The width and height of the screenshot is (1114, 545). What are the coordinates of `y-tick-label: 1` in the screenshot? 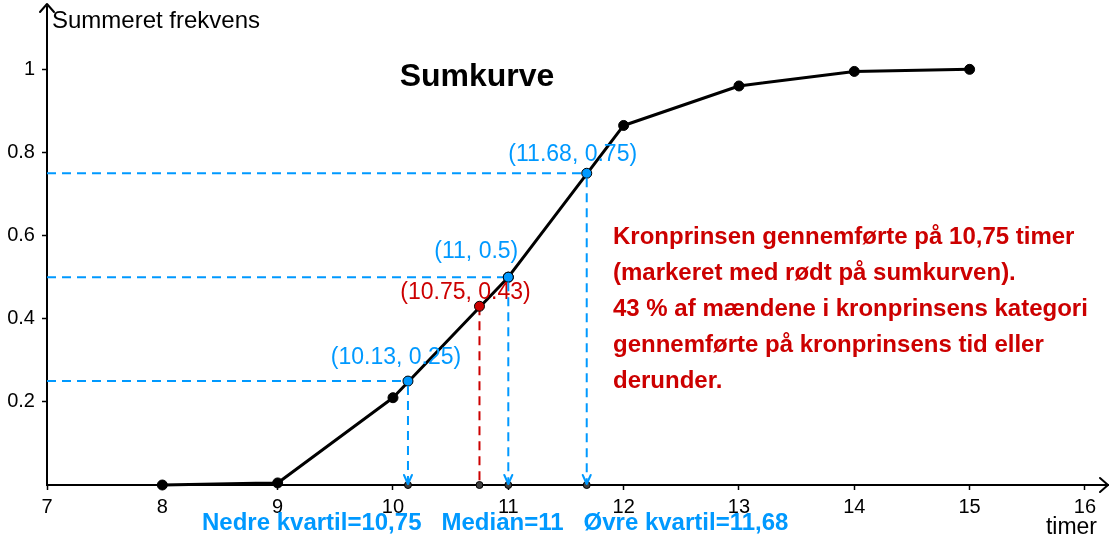 It's located at (29, 67).